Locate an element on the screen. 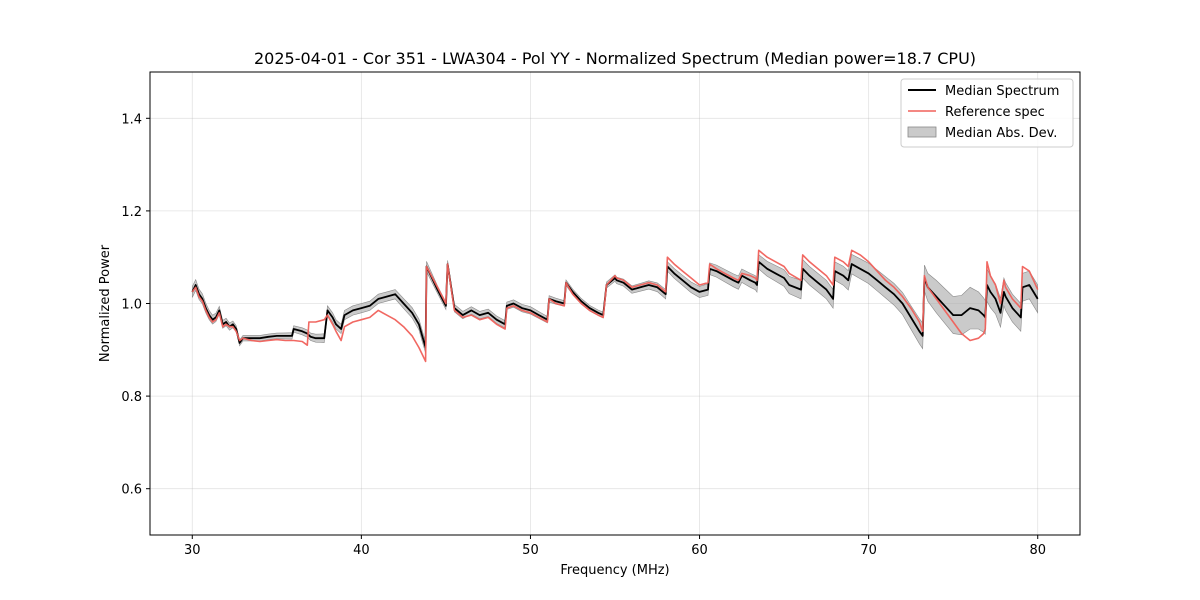 Image resolution: width=1200 pixels, height=600 pixels. y-tick-label: 0.8 is located at coordinates (131, 397).